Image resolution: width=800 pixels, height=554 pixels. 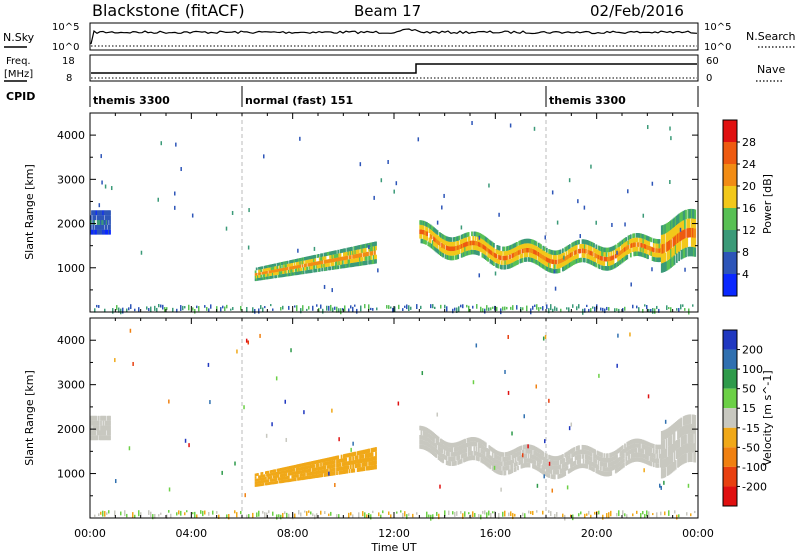 I want to click on colorbar-swatch, so click(x=730, y=496).